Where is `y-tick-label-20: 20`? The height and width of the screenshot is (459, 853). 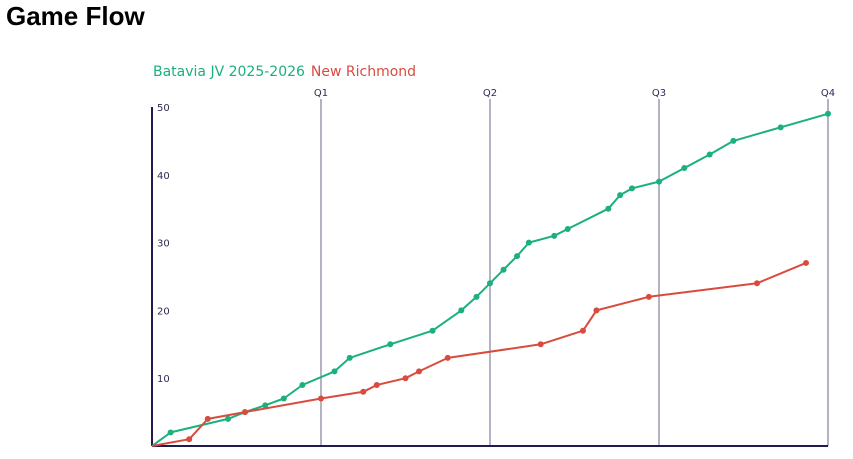 y-tick-label-20: 20 is located at coordinates (163, 311).